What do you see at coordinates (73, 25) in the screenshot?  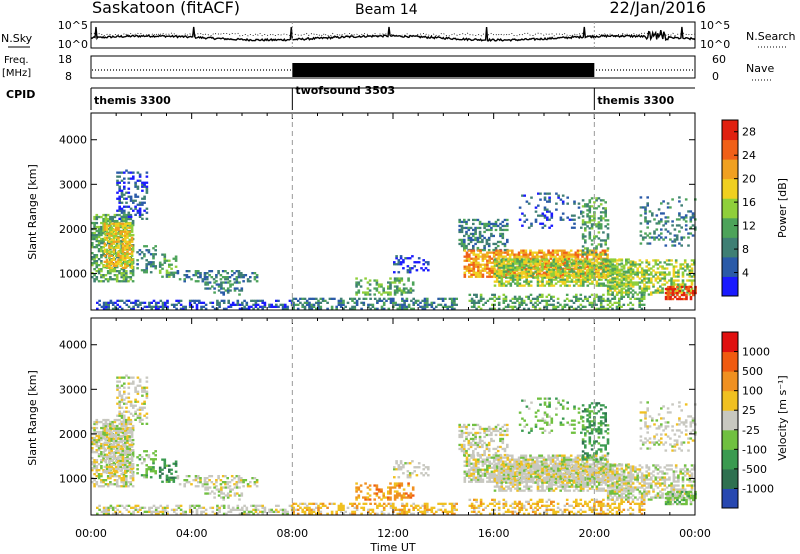 I see `nsky-tick-top: 10^5` at bounding box center [73, 25].